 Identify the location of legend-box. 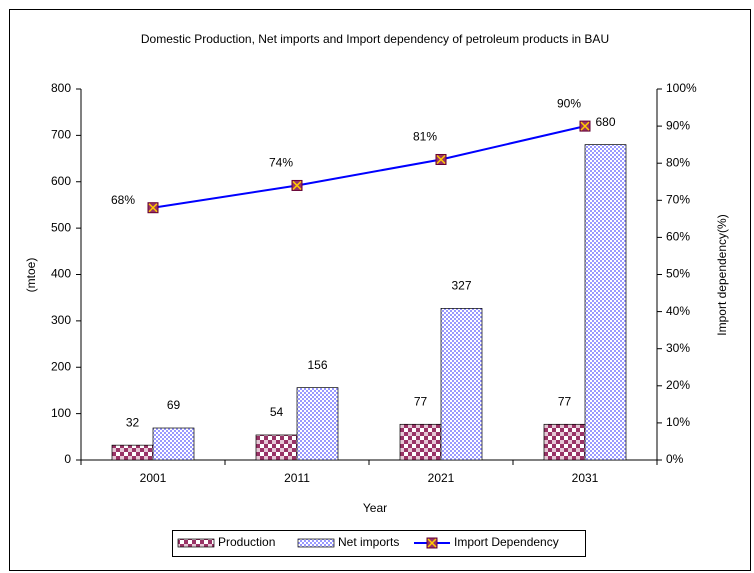
(379, 543).